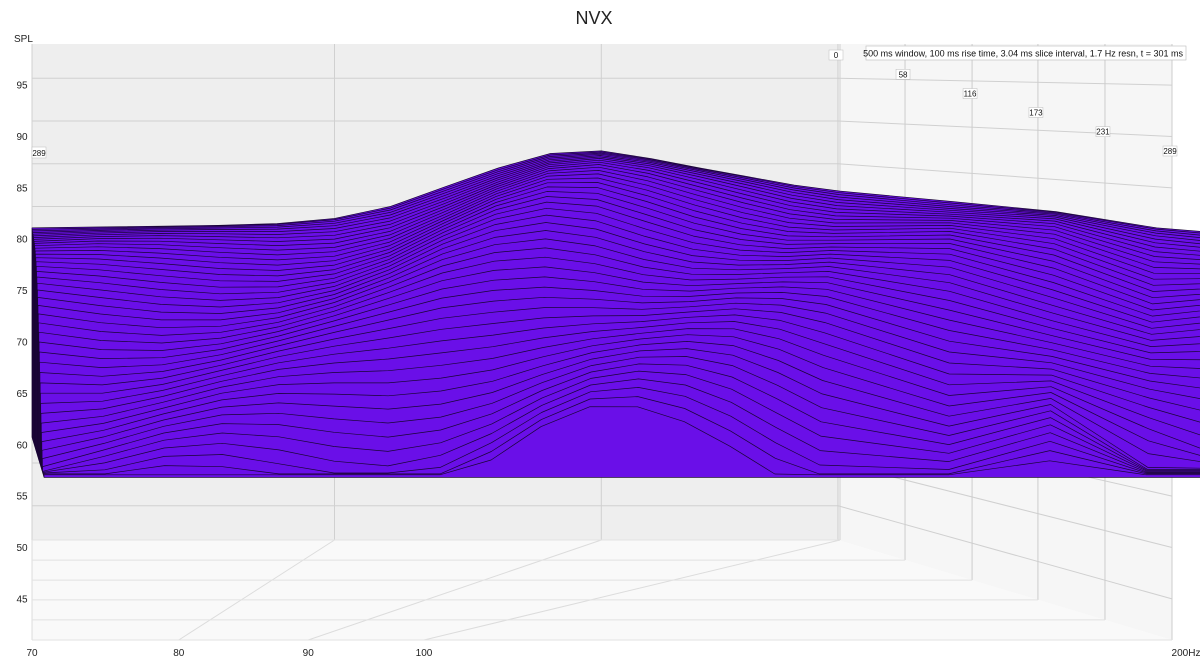 This screenshot has width=1200, height=661. I want to click on time-tick-label: 289, so click(1170, 151).